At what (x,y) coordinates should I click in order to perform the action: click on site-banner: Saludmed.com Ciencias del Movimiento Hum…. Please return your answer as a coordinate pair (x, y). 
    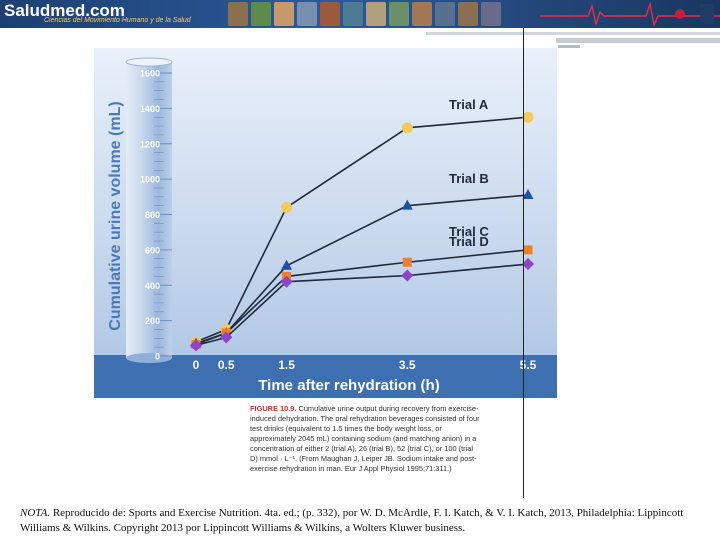
    Looking at the image, I should click on (360, 14).